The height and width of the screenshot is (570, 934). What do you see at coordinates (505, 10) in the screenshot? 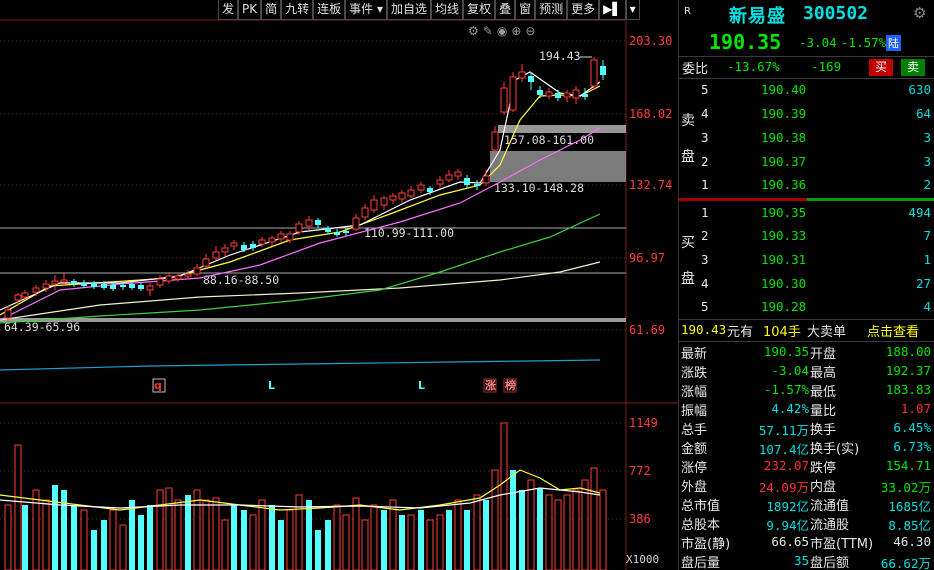
I see `toolbar-overlay-button: 叠` at bounding box center [505, 10].